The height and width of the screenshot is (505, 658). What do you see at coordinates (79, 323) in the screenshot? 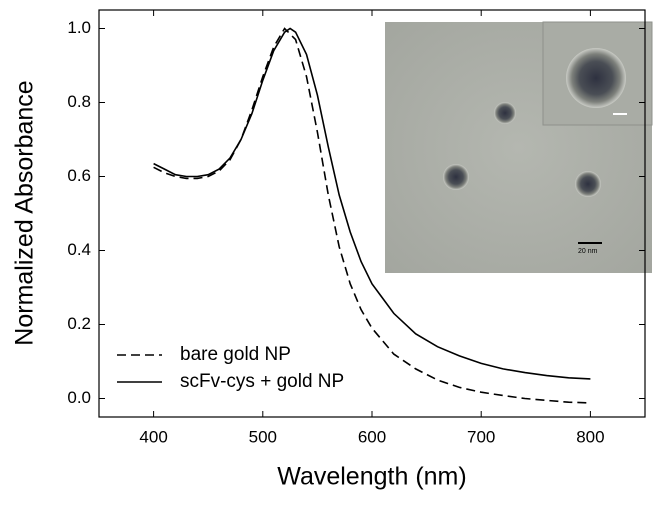
I see `y-tick-label: 0.2` at bounding box center [79, 323].